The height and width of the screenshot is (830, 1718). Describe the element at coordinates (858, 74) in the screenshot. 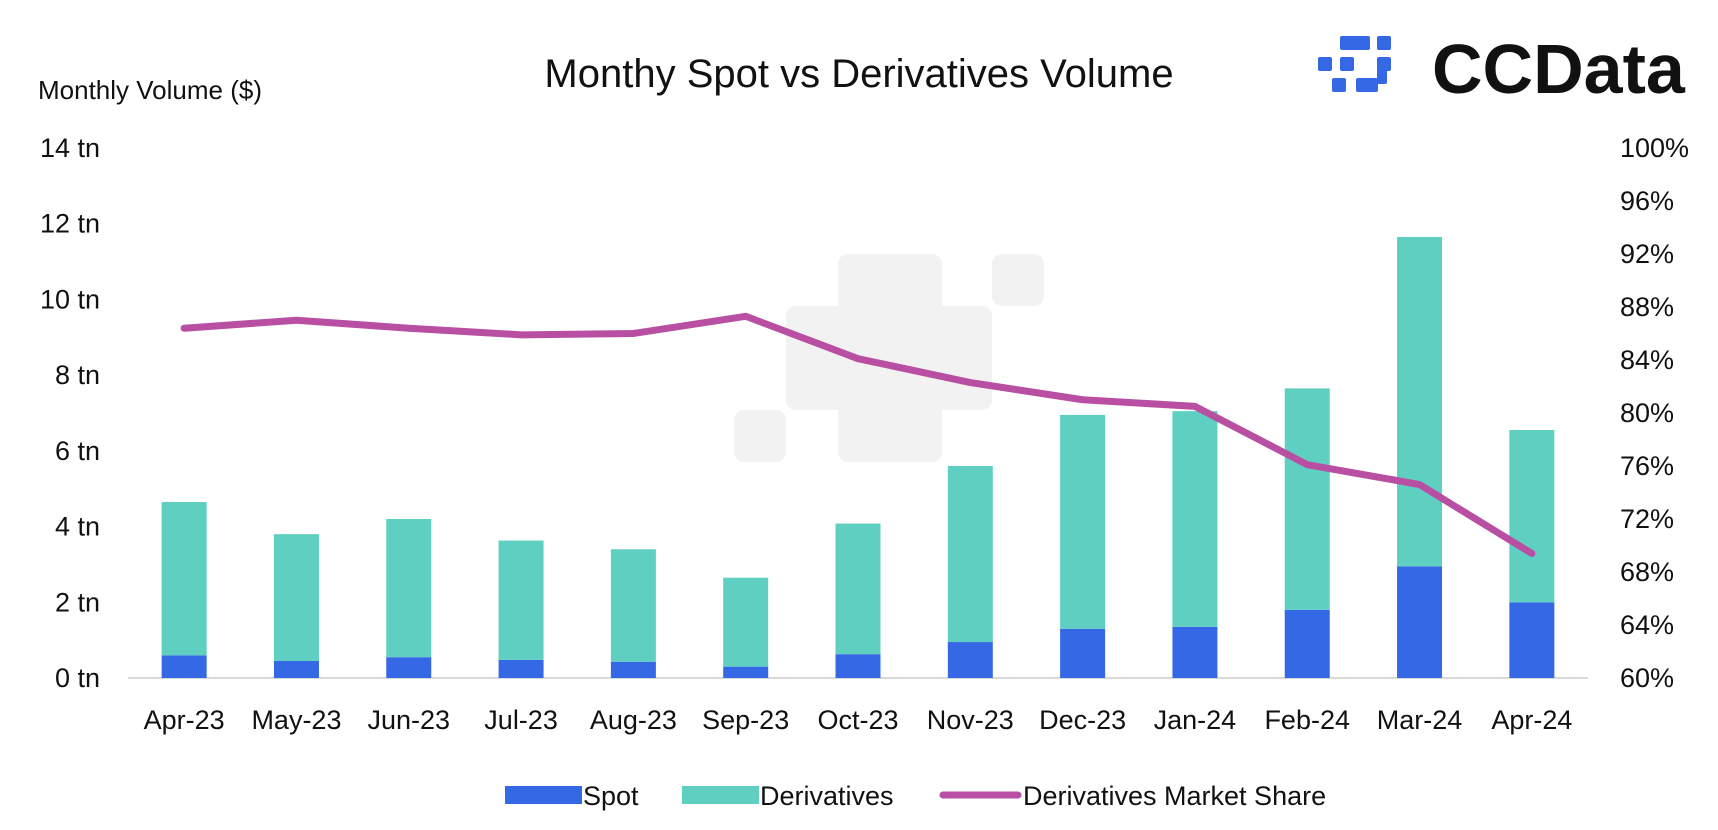

I see `chart-title: Monthy Spot vs Derivatives Volume` at that location.